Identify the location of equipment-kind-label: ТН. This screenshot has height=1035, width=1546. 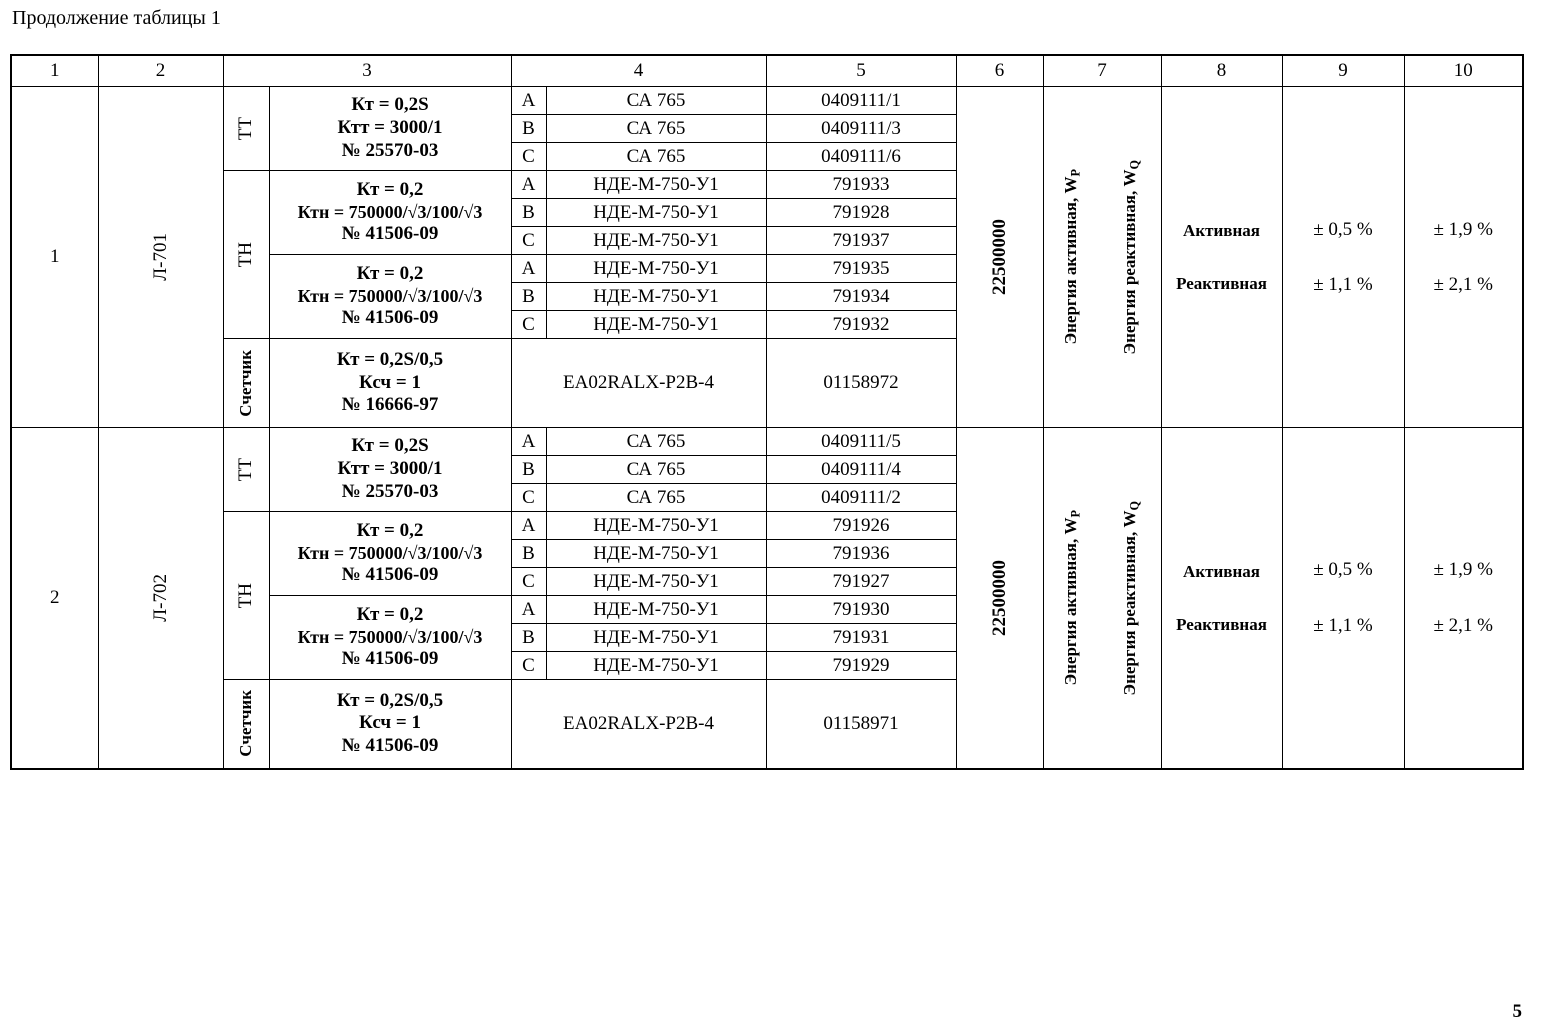
(246, 254).